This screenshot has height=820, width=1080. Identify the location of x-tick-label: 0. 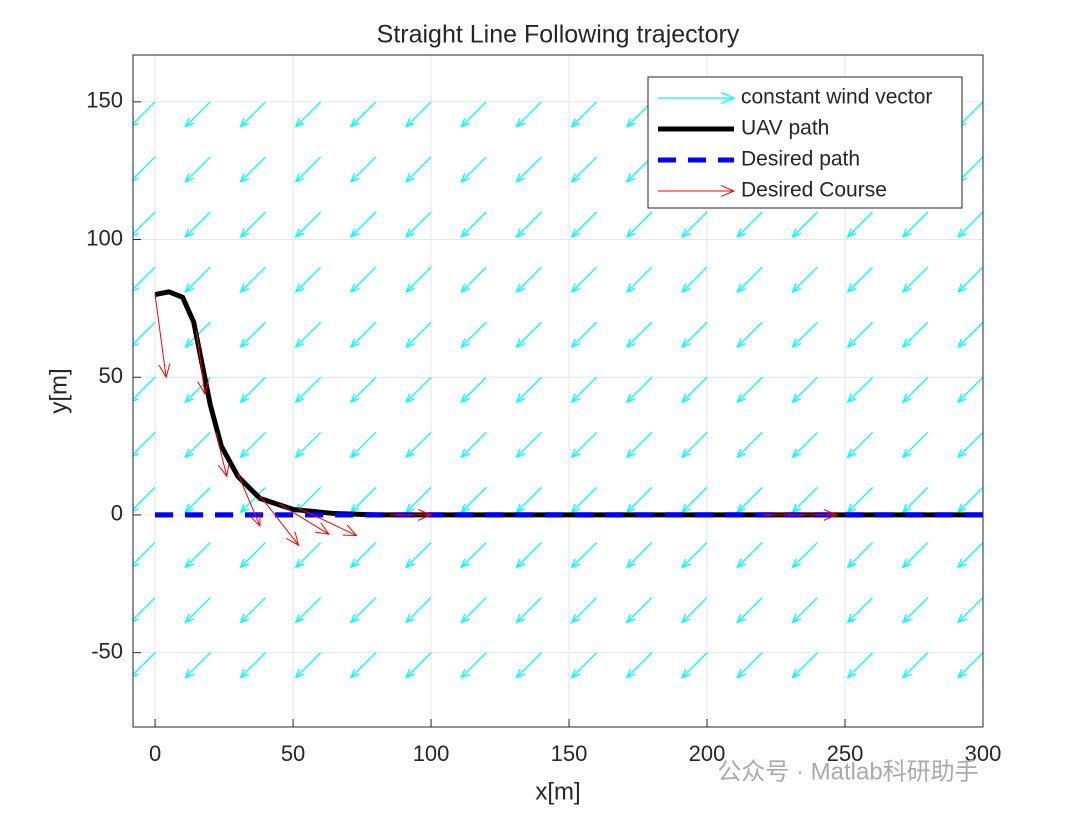
(155, 753).